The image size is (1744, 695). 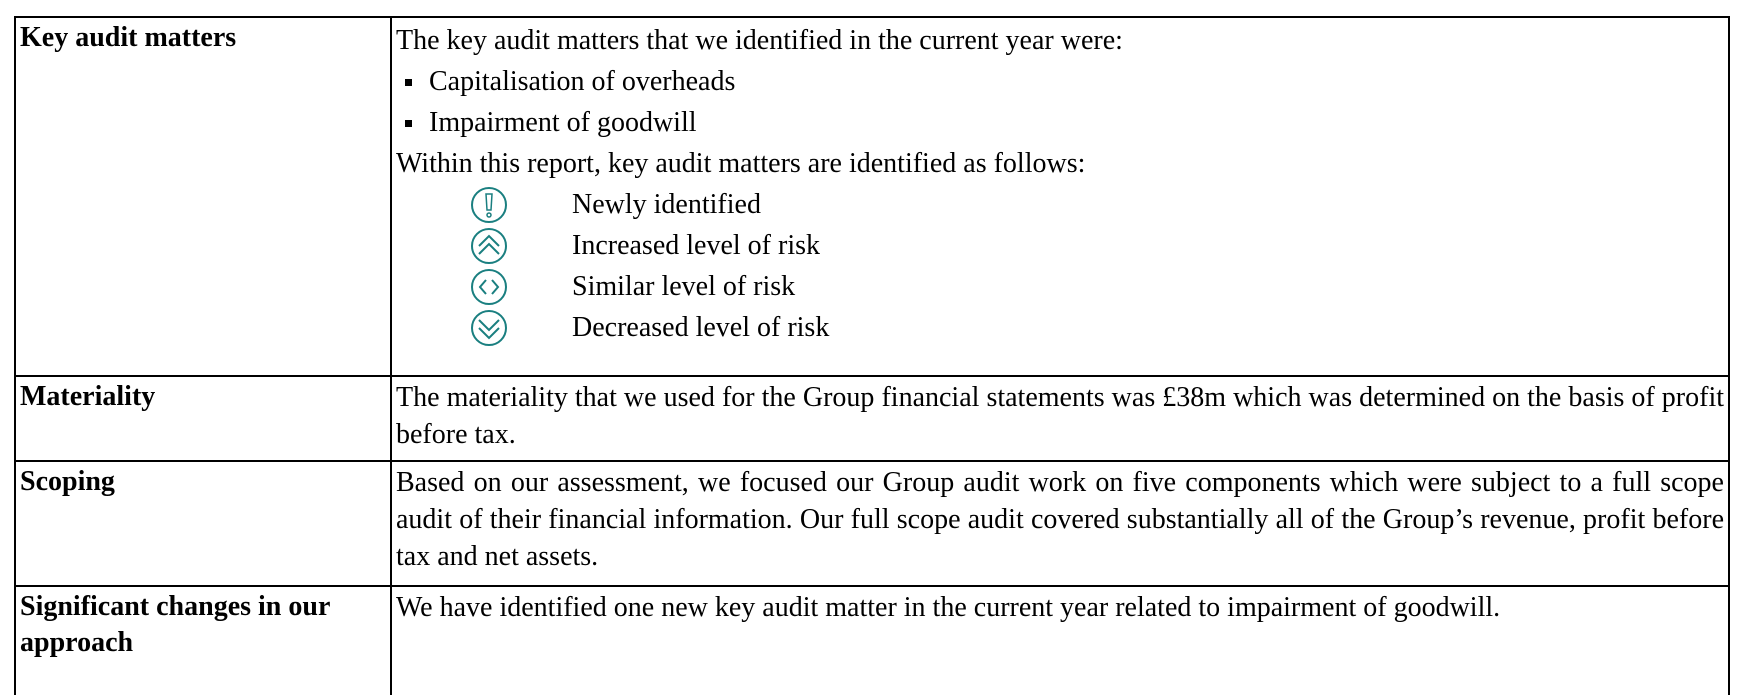 I want to click on icon-new, so click(x=489, y=205).